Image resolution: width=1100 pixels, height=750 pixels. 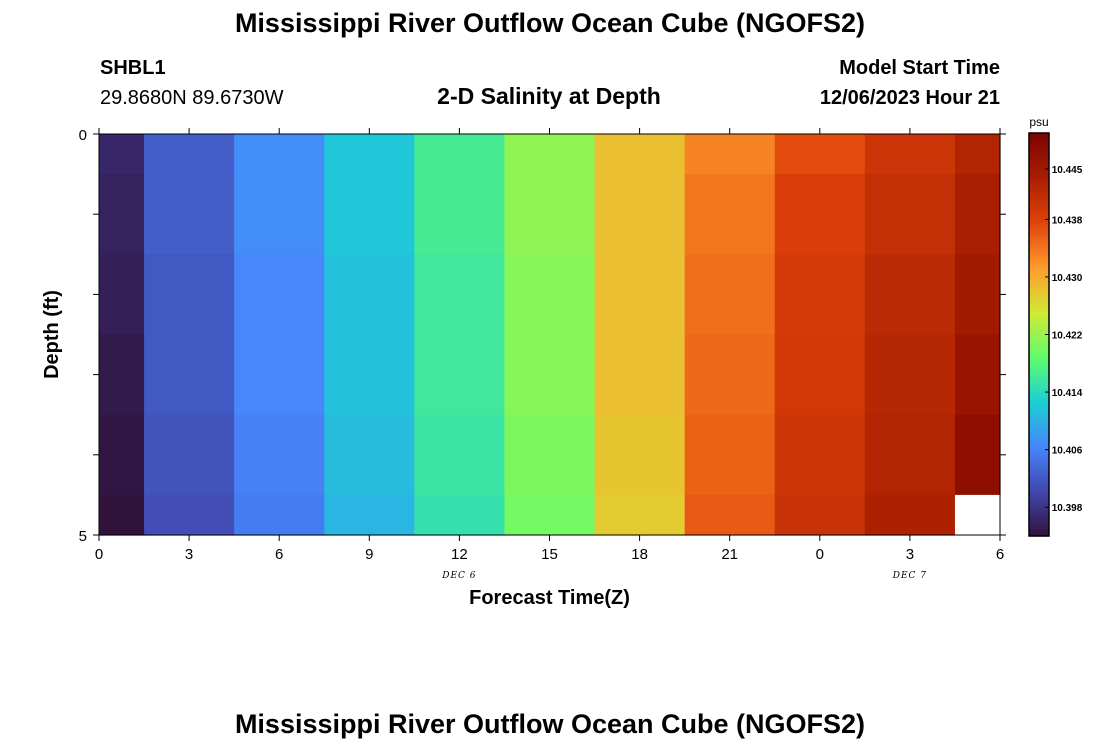 What do you see at coordinates (458, 576) in the screenshot?
I see `date-label: DEC 6` at bounding box center [458, 576].